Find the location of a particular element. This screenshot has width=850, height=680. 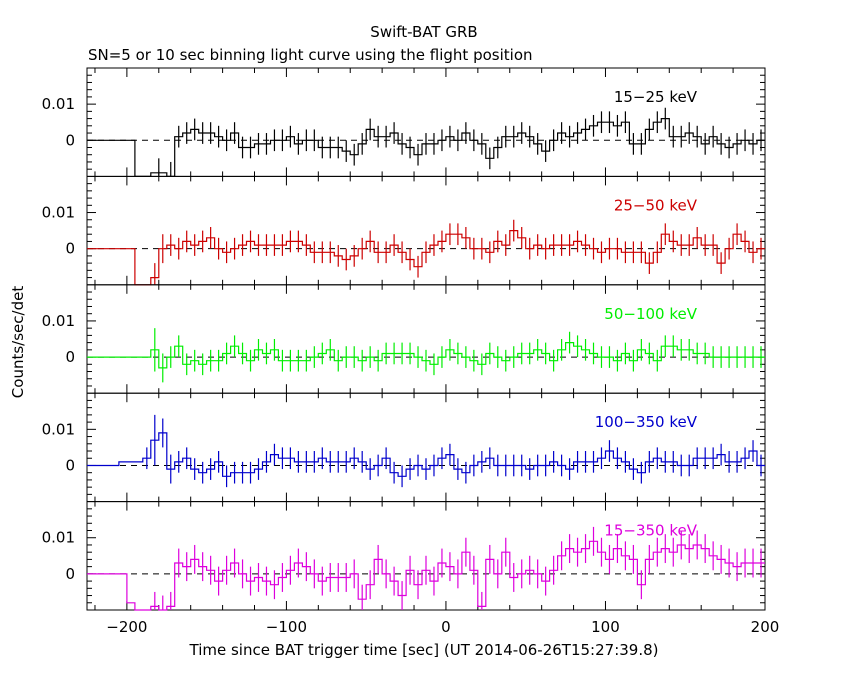

x-tick-label: 200 is located at coordinates (765, 627).